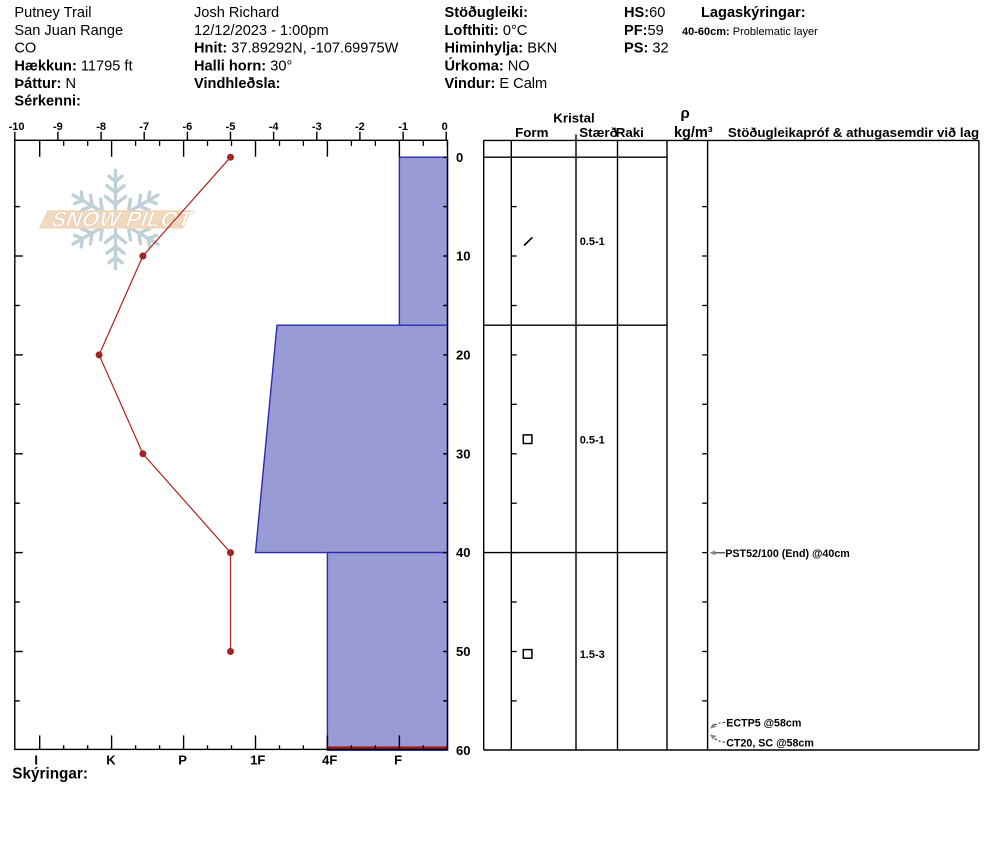 The image size is (994, 845). What do you see at coordinates (243, 66) in the screenshot?
I see `svg-text: Halli horn: 30°` at bounding box center [243, 66].